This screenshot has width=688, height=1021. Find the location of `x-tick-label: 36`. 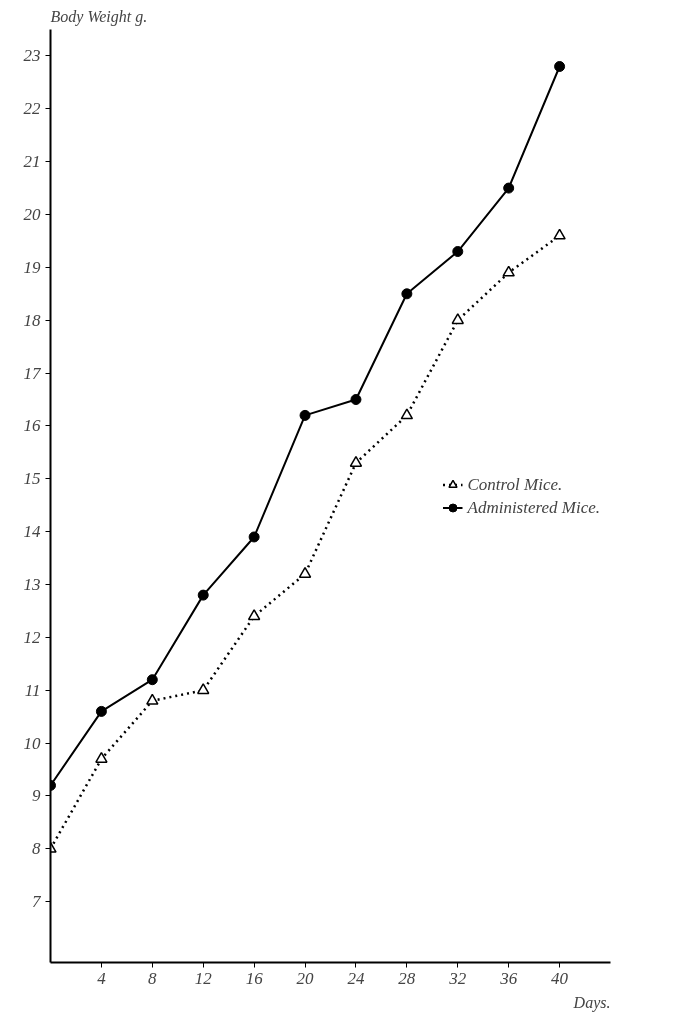

x-tick-label: 36 is located at coordinates (508, 978).